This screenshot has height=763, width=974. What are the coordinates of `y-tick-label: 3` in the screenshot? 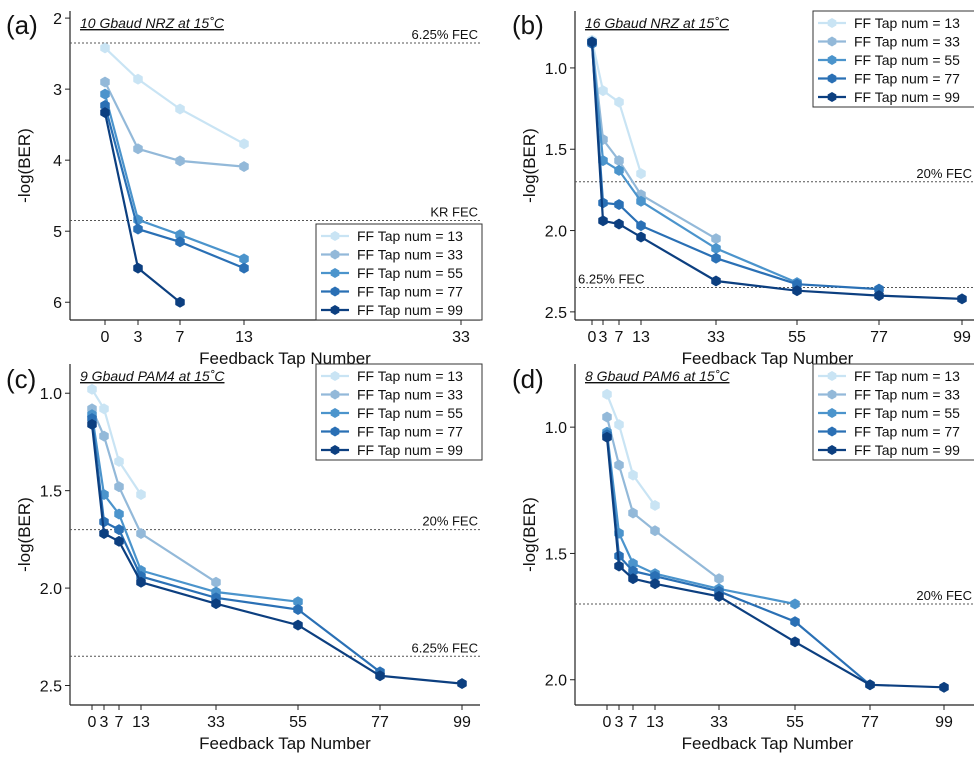 It's located at (57, 90).